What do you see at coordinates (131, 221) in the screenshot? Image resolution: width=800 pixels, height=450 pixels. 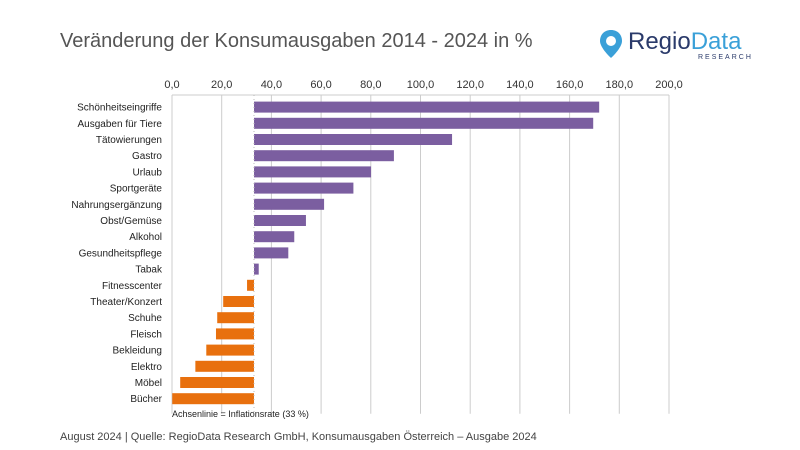 I see `category-label: Obst/Gemüse` at bounding box center [131, 221].